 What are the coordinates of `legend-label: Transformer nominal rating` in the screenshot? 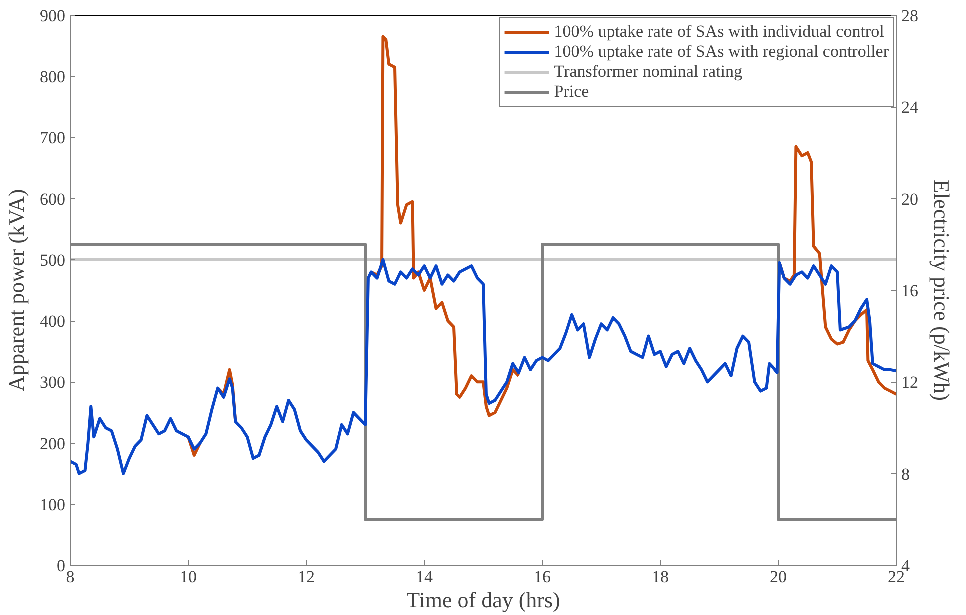 It's located at (648, 72).